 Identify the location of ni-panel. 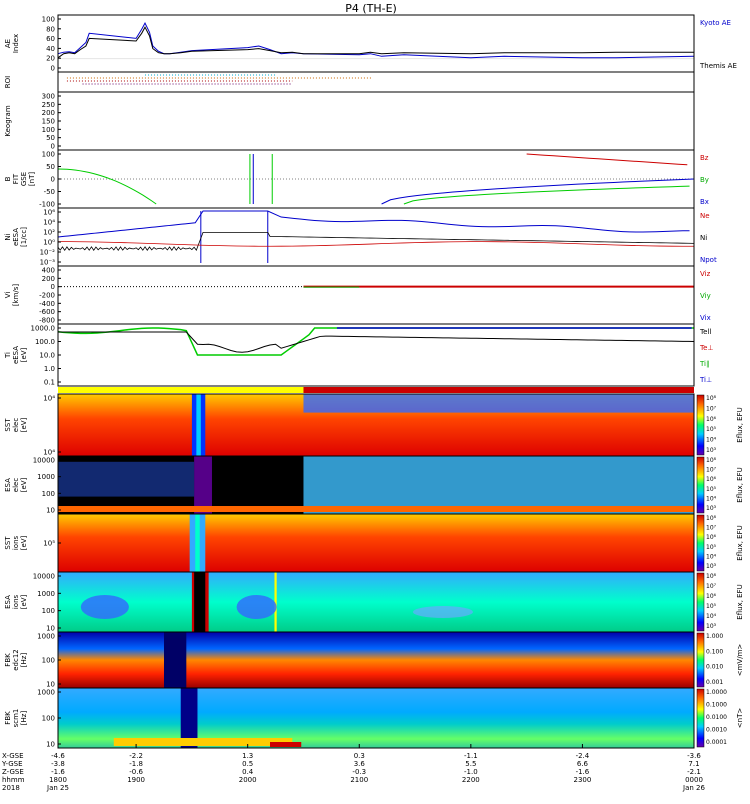
(376, 237).